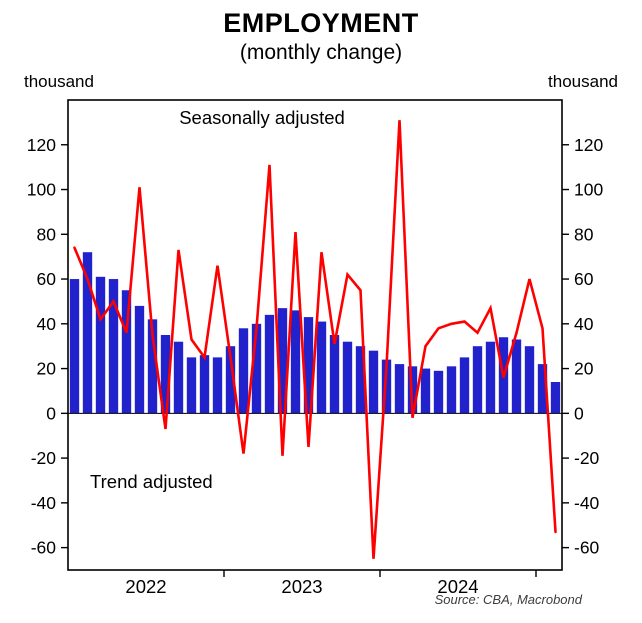 This screenshot has width=642, height=623. I want to click on y-tick-label-left: 0, so click(51, 413).